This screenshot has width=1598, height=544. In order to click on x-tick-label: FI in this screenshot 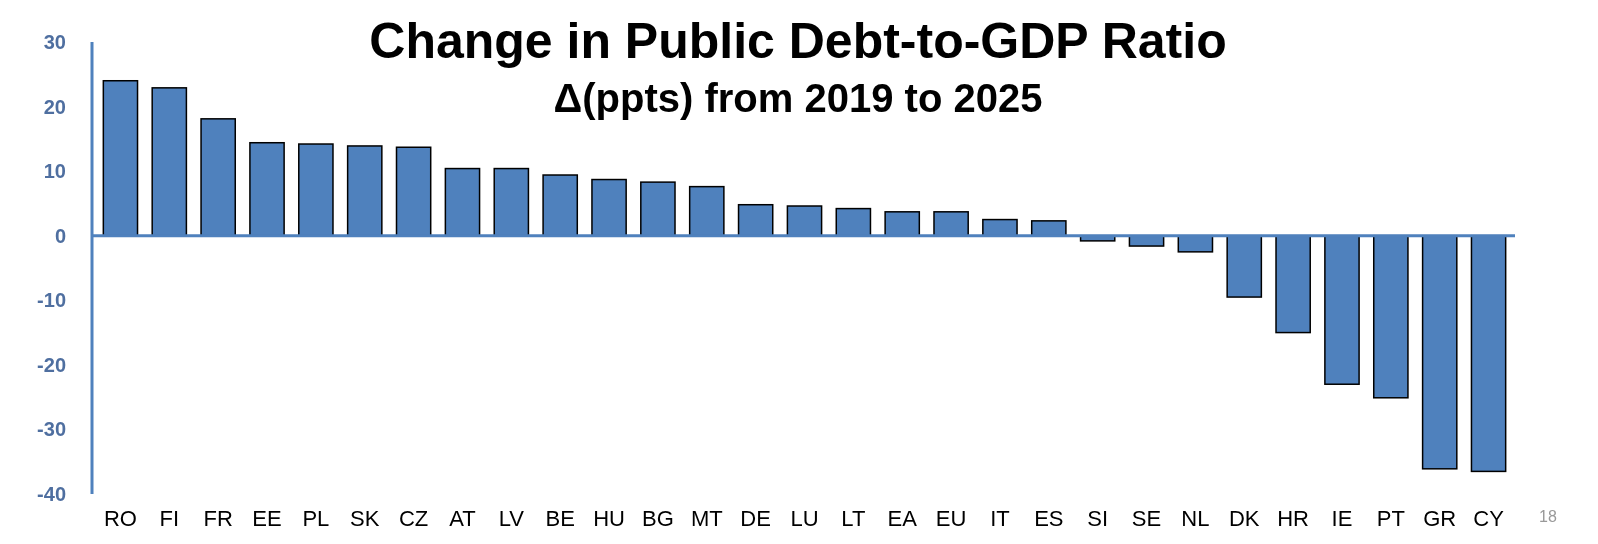, I will do `click(169, 518)`.